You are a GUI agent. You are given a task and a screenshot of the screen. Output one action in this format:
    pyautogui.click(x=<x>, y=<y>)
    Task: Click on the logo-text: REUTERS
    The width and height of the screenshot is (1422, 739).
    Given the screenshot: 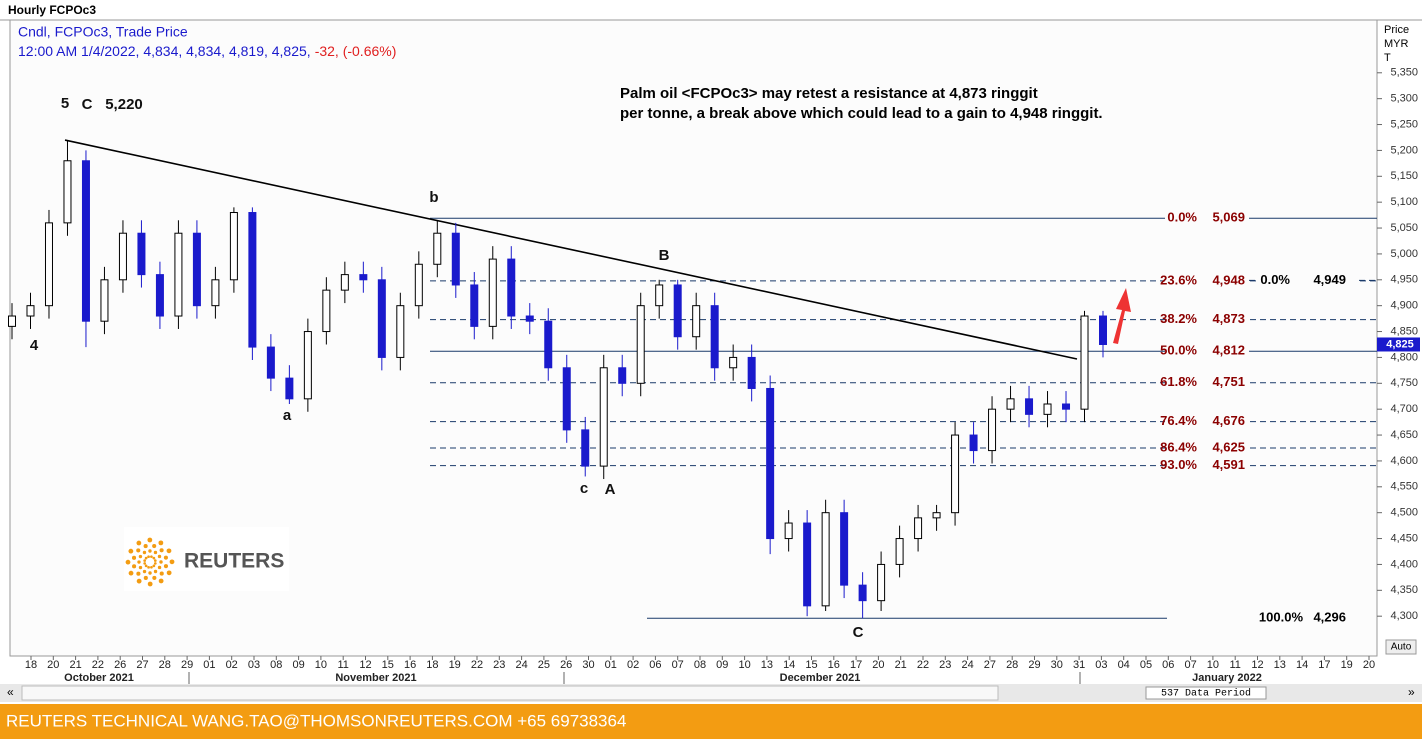 What is the action you would take?
    pyautogui.click(x=234, y=561)
    